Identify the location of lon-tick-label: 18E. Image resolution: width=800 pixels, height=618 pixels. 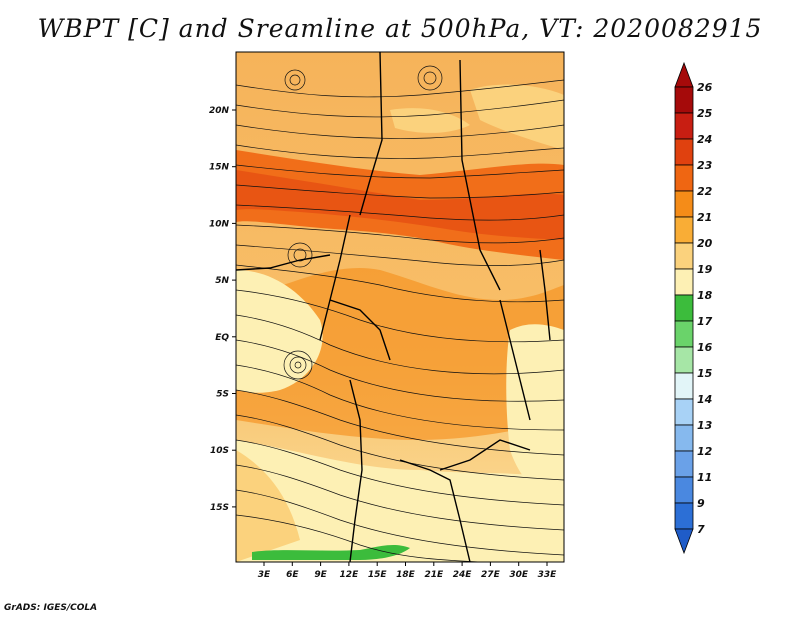
(406, 575).